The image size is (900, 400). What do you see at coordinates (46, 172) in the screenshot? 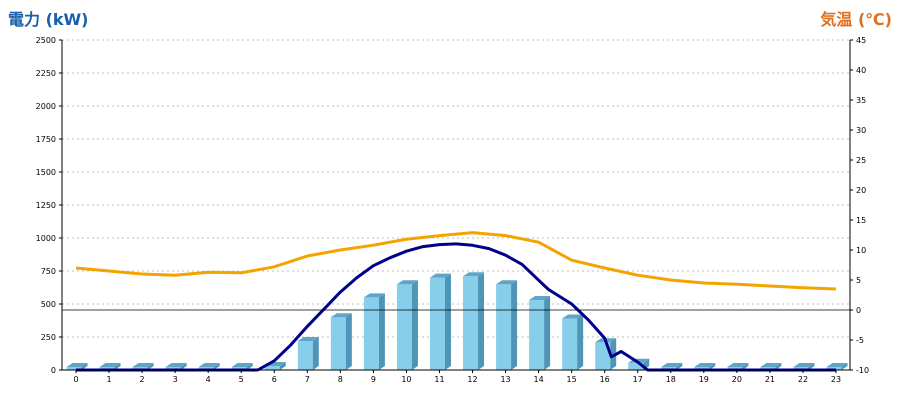
I see `left-tick-label: 1500` at bounding box center [46, 172].